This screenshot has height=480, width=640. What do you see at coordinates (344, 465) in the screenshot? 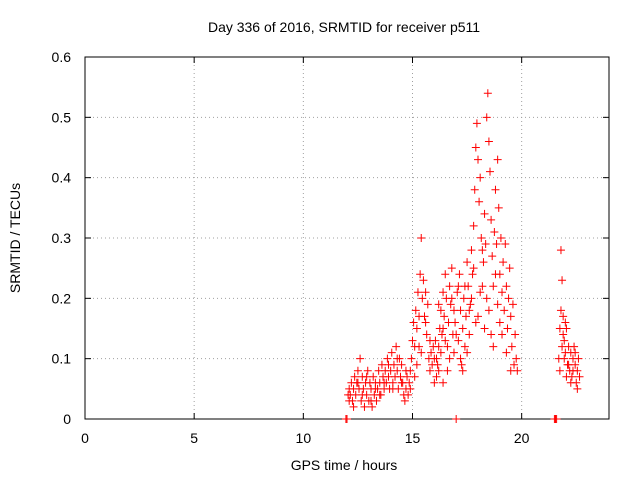
I see `x-axis-label: GPS time / hours` at bounding box center [344, 465].